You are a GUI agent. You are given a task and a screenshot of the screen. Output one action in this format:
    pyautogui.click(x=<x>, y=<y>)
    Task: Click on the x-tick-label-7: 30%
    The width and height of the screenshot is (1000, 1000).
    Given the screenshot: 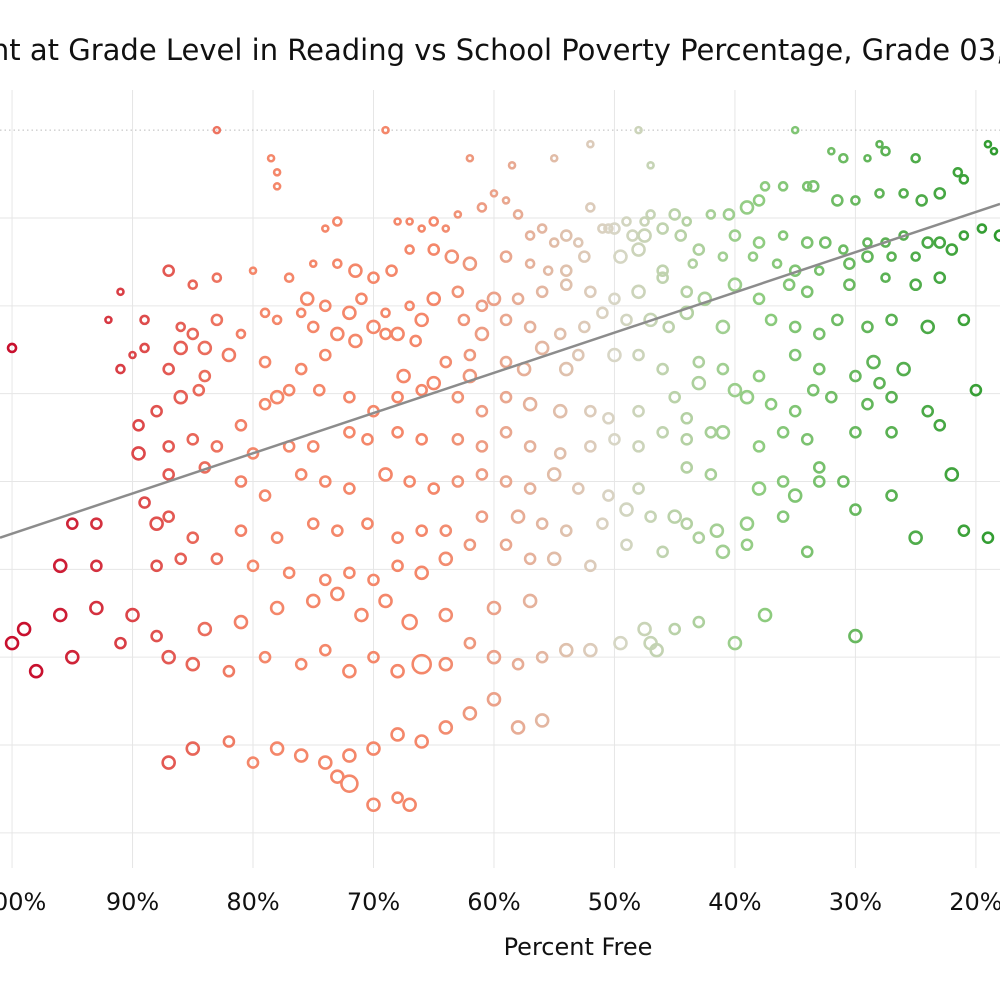 What is the action you would take?
    pyautogui.click(x=855, y=902)
    